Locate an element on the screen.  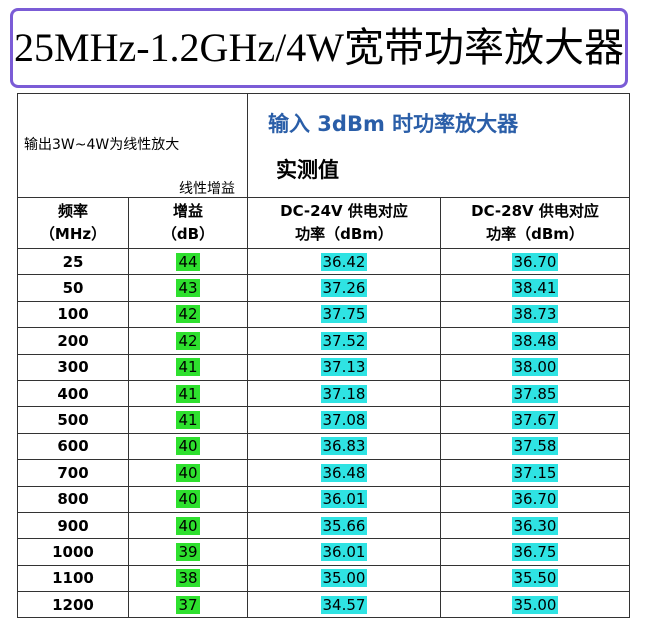
cell: 35.66 is located at coordinates (344, 525).